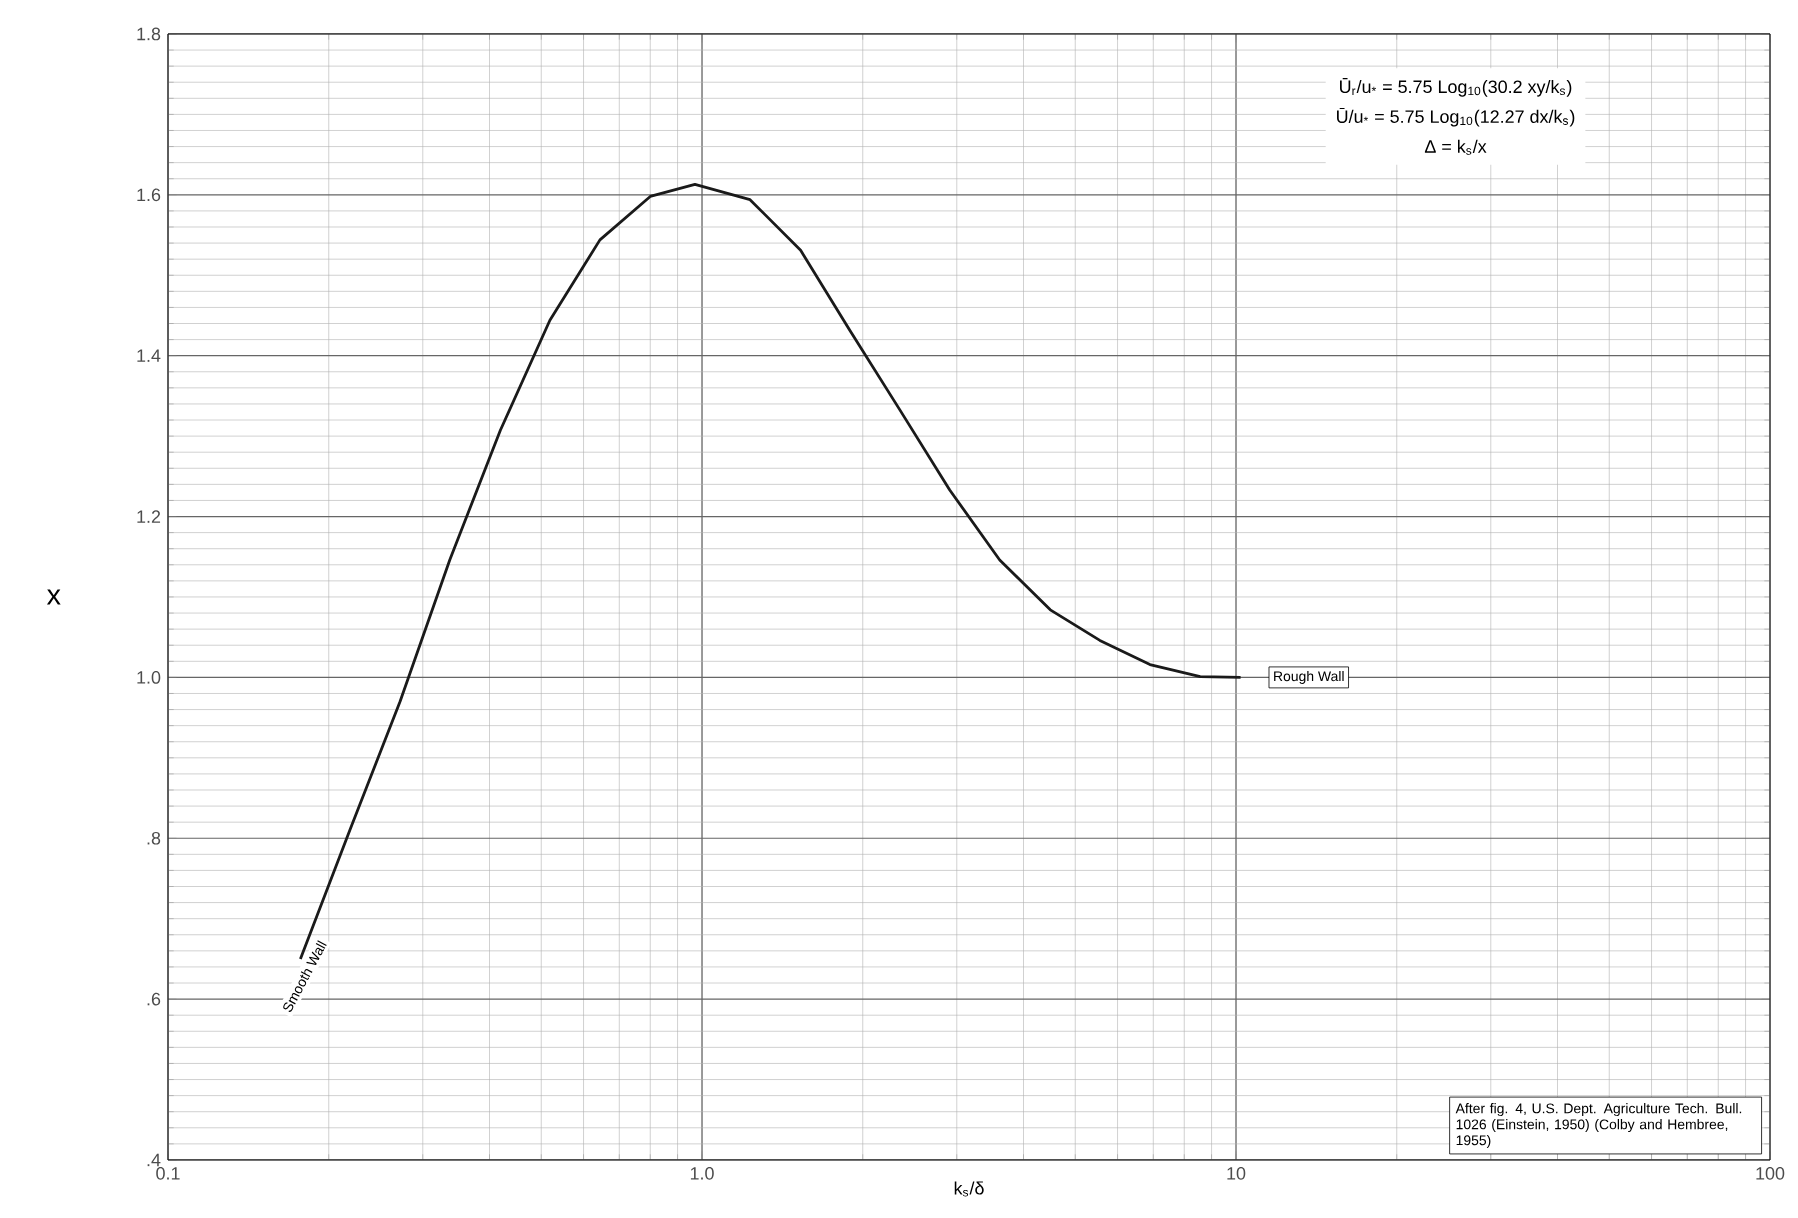 The image size is (1798, 1218). Describe the element at coordinates (149, 195) in the screenshot. I see `y-tick-label: 1.6` at that location.